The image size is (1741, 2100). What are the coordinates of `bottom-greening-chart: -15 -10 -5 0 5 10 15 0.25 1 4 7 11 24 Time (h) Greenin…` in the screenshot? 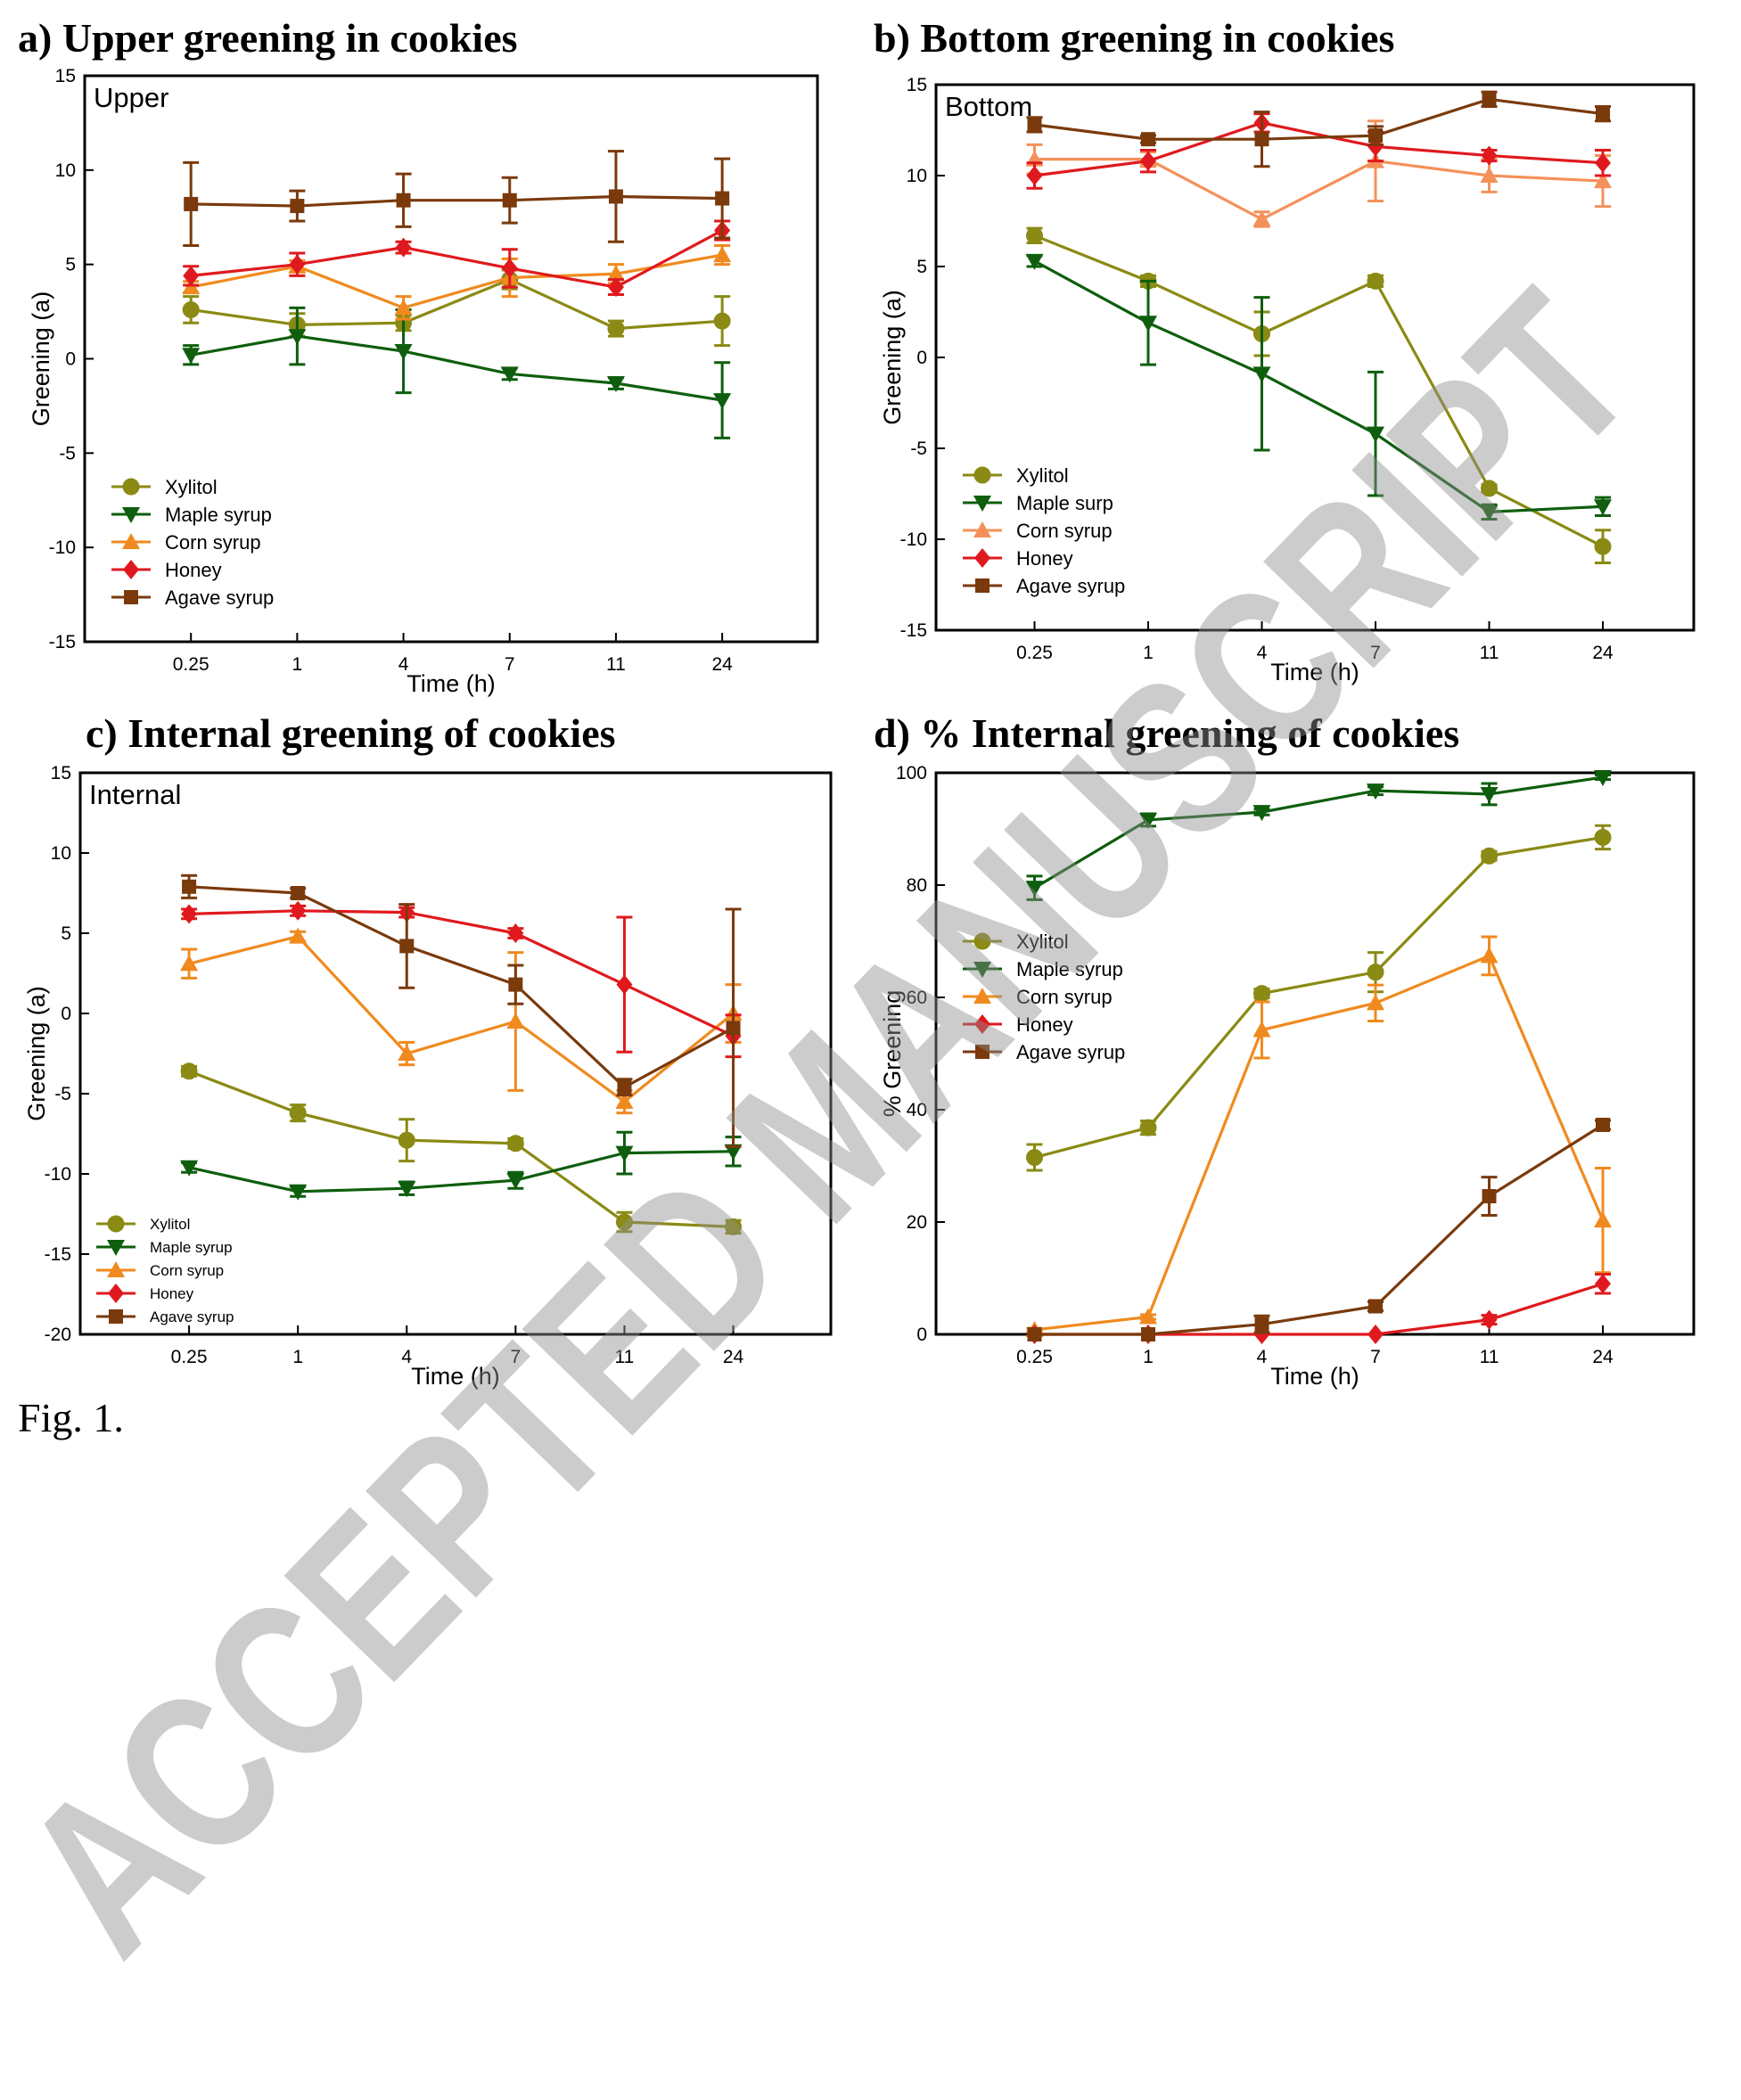 It's located at (1287, 380).